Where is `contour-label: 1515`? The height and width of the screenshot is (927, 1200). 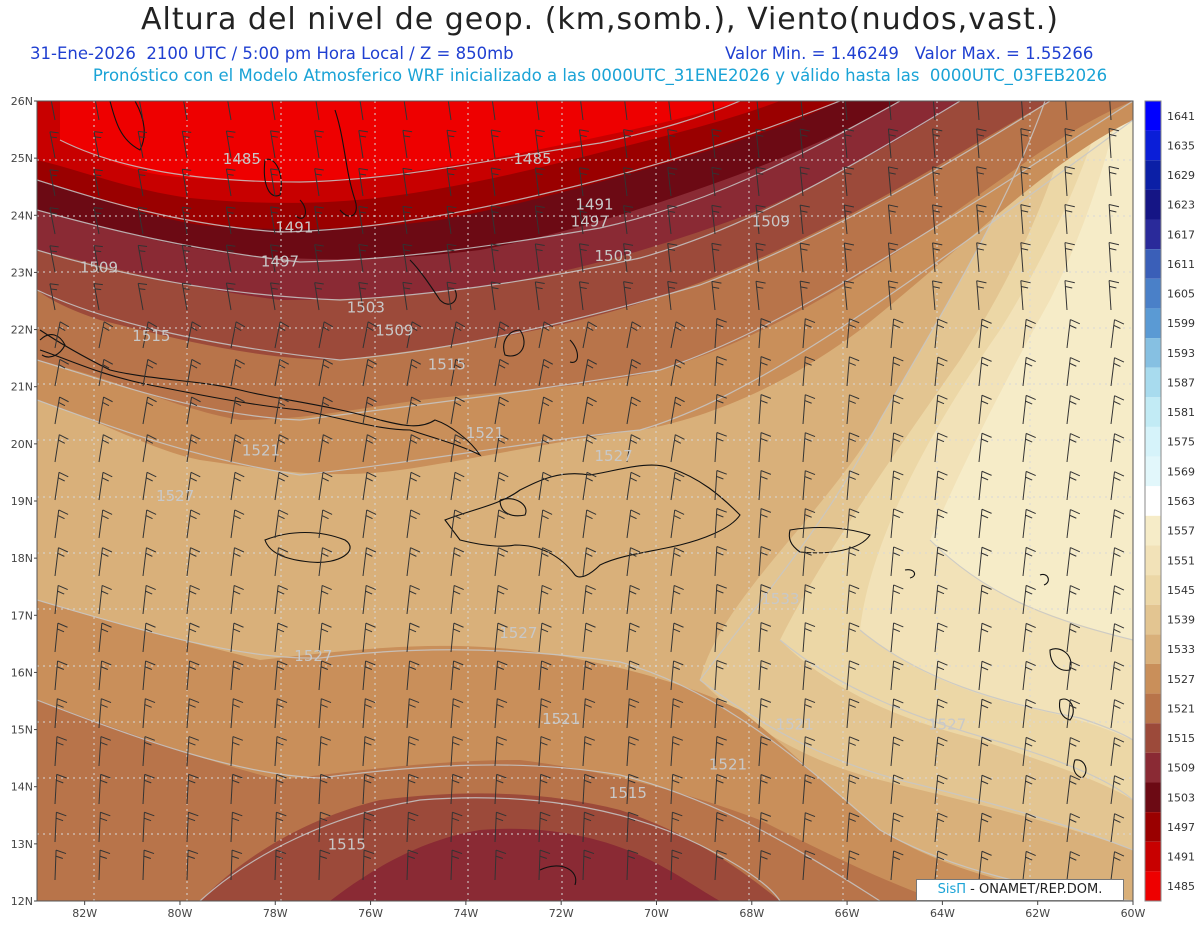
contour-label: 1515 is located at coordinates (347, 845).